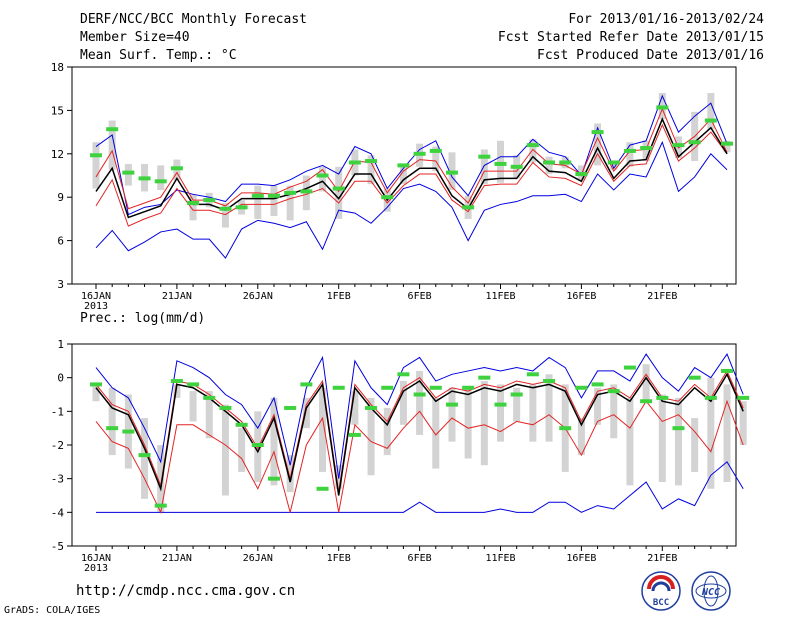 The width and height of the screenshot is (800, 618). What do you see at coordinates (57, 411) in the screenshot?
I see `prec-ytick-label: -1` at bounding box center [57, 411].